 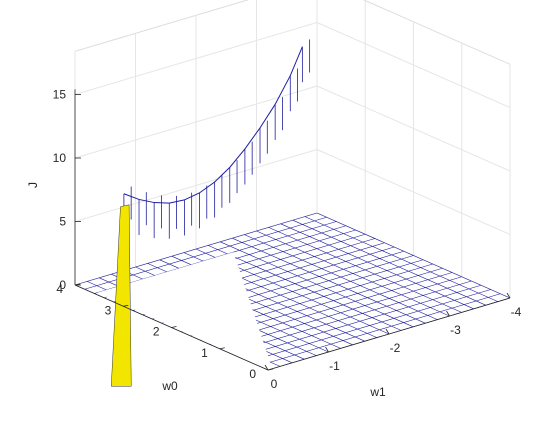 I want to click on w1-tick-label-2: -2, so click(x=395, y=348).